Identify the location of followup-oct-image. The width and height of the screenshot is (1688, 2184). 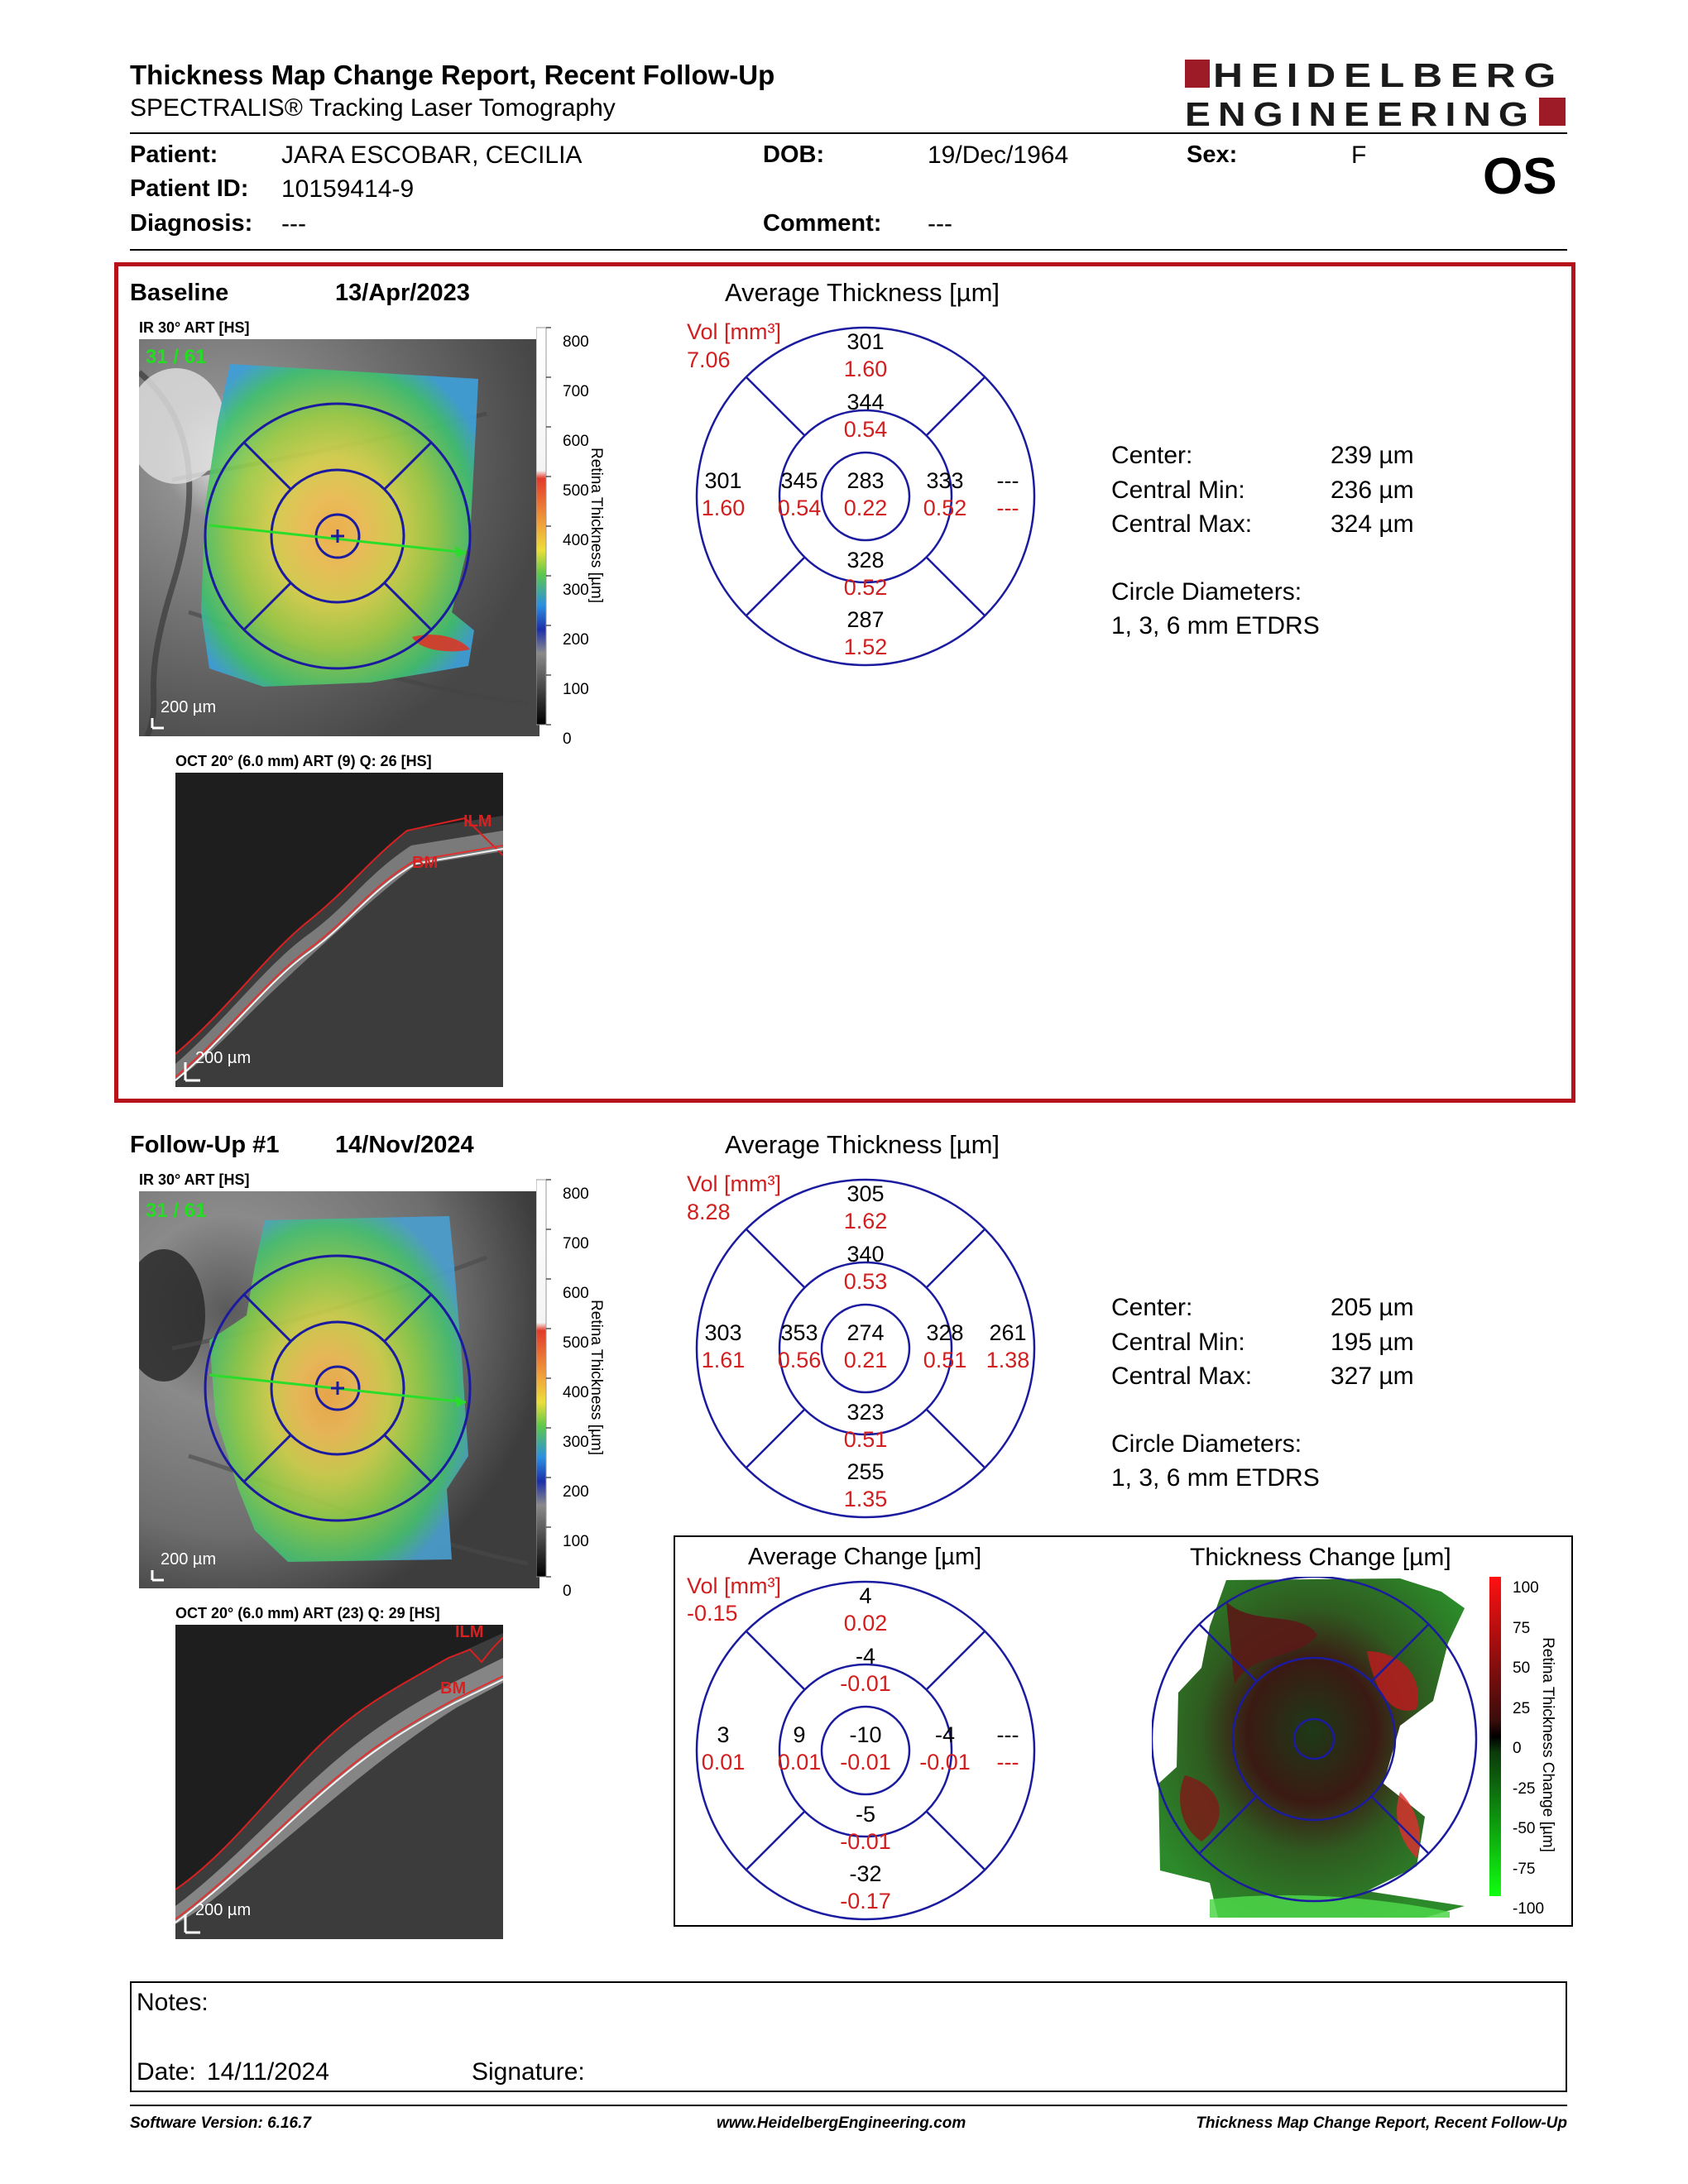
(339, 1782).